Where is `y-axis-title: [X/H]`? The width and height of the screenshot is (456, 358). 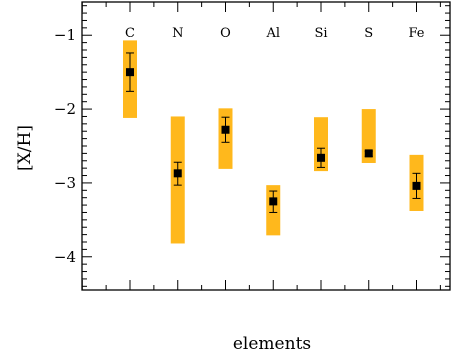
y-axis-title: [X/H] is located at coordinates (25, 148).